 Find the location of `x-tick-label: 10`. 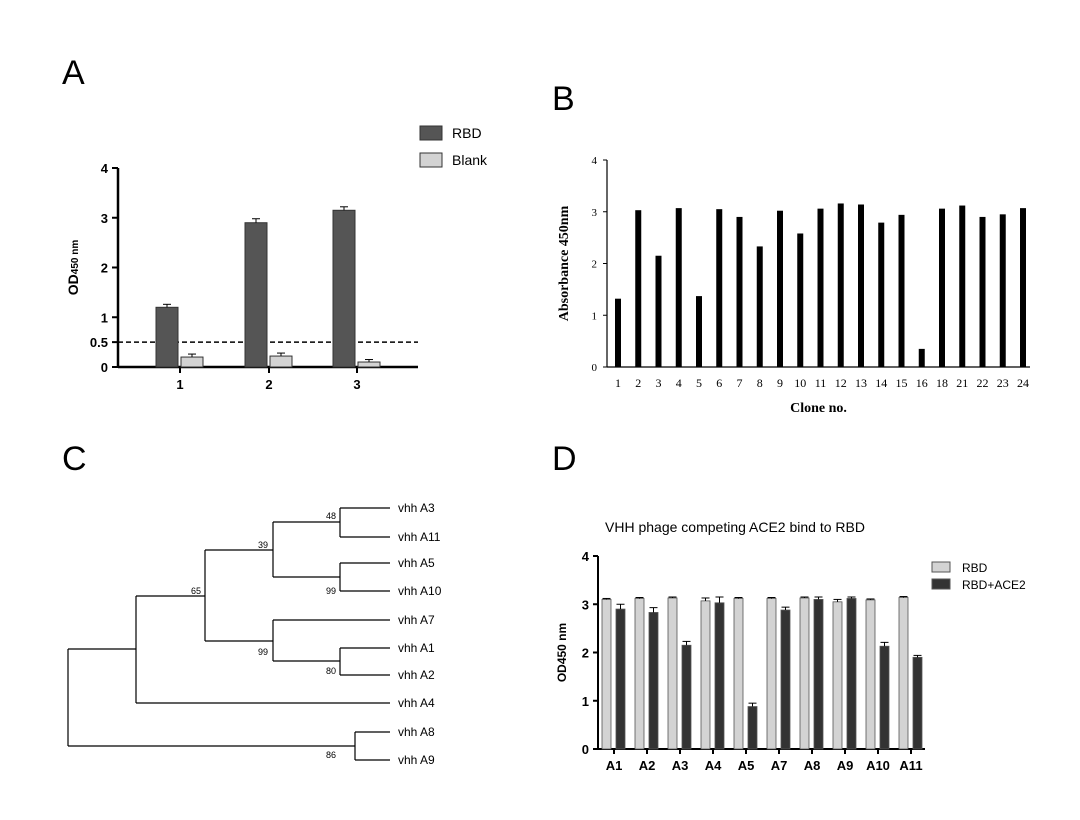

x-tick-label: 10 is located at coordinates (800, 383).